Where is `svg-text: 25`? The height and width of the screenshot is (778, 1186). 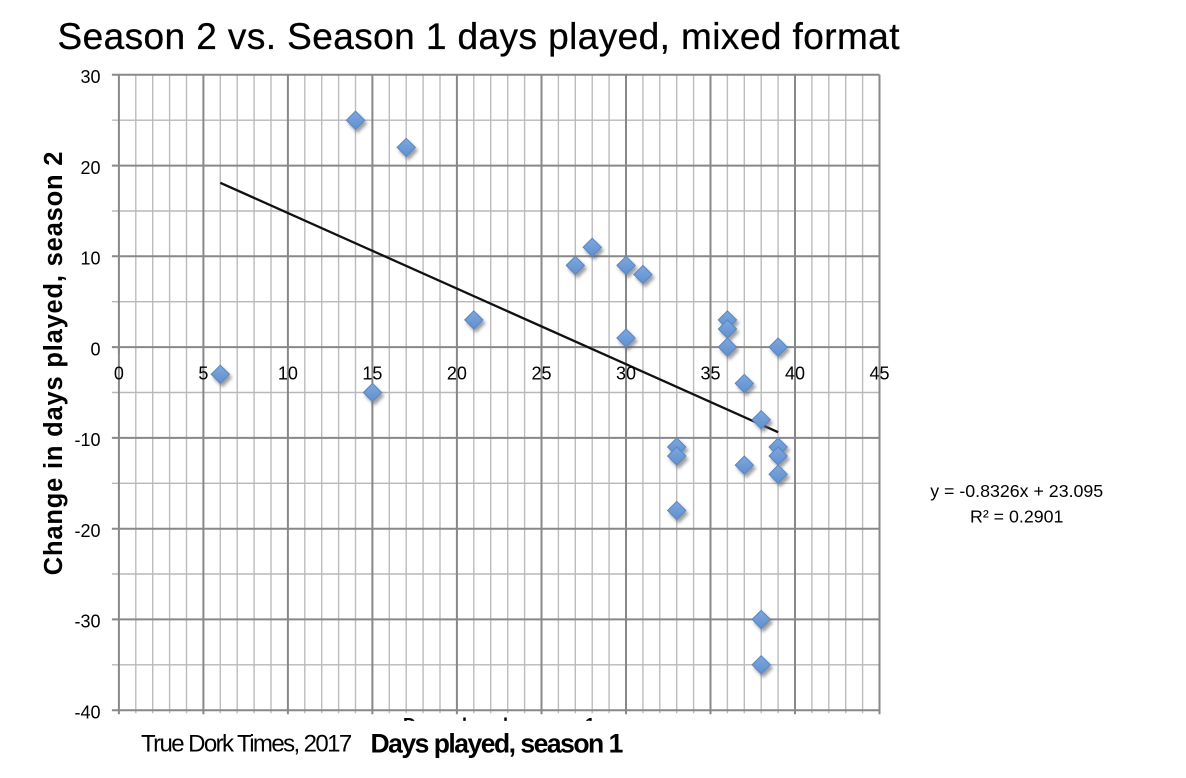
svg-text: 25 is located at coordinates (541, 374).